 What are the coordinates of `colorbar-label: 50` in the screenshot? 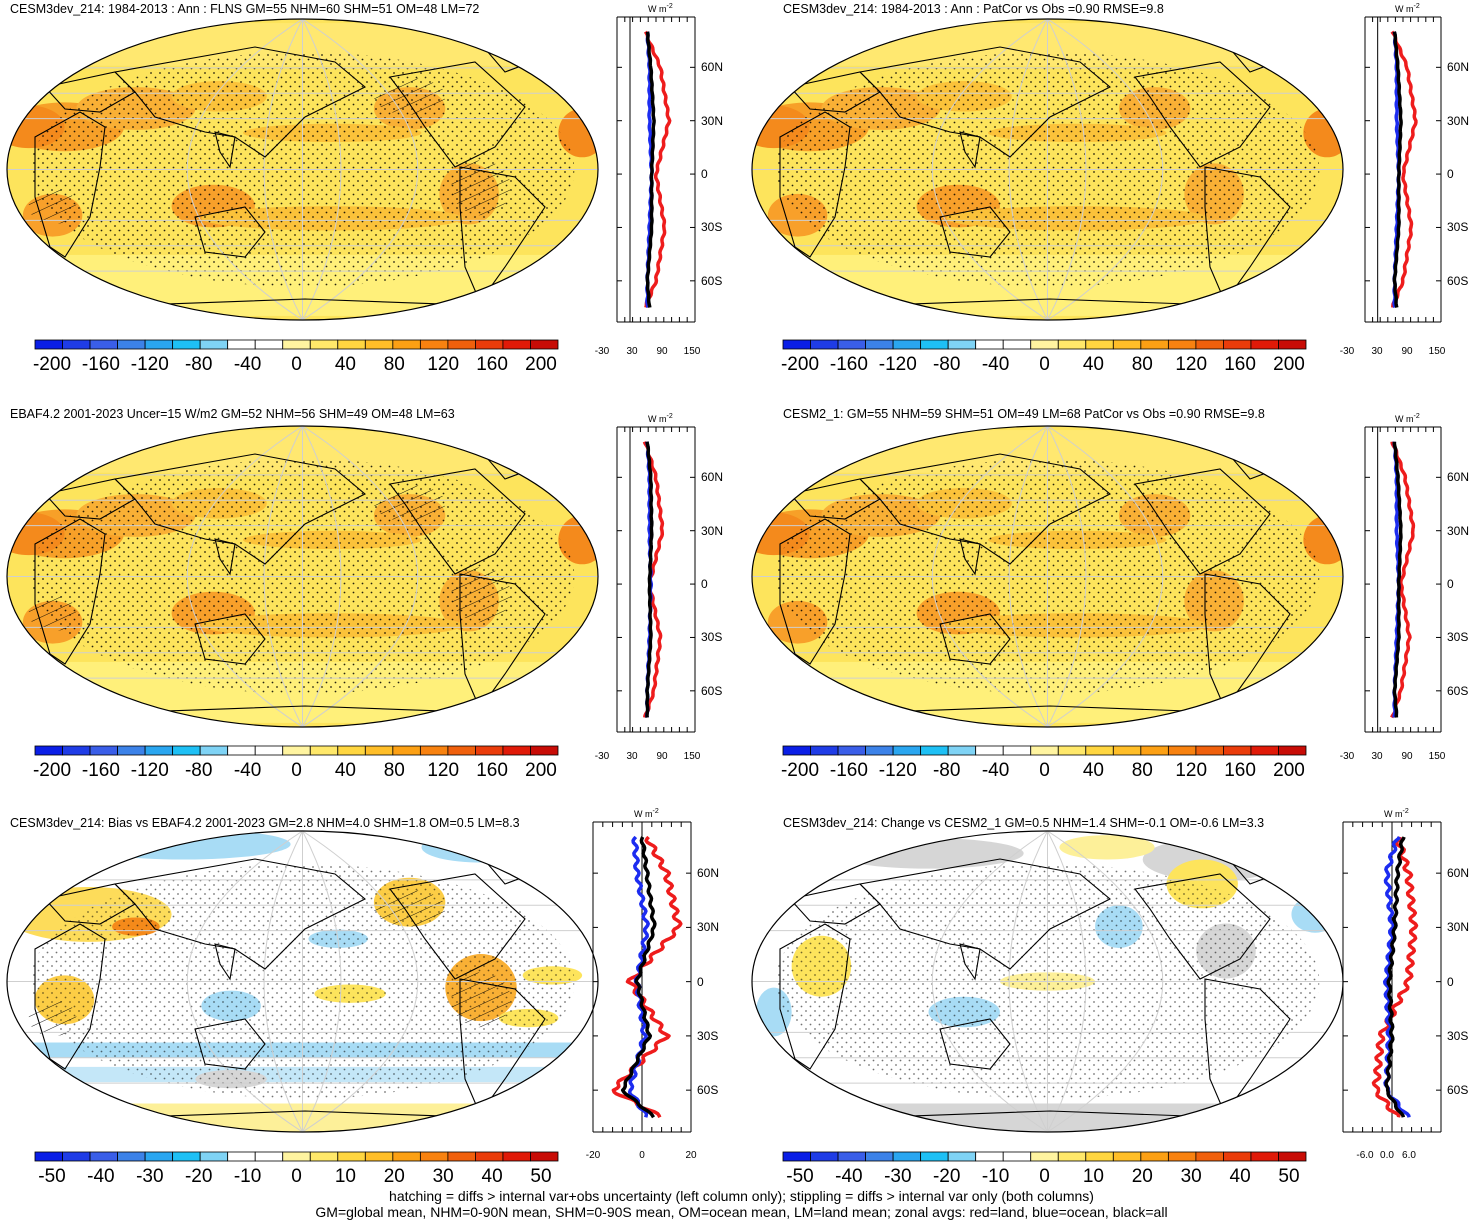 It's located at (1289, 1176).